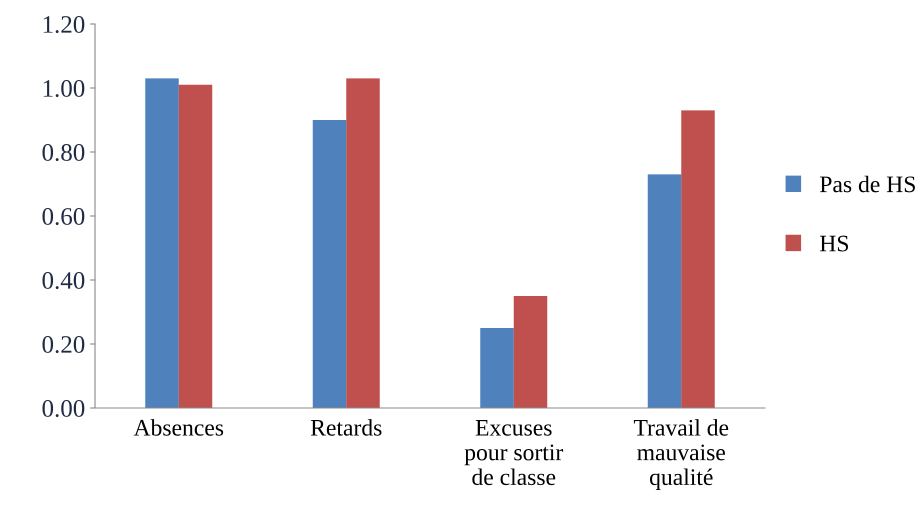 The image size is (920, 531). Describe the element at coordinates (834, 244) in the screenshot. I see `legend-label: HS` at that location.